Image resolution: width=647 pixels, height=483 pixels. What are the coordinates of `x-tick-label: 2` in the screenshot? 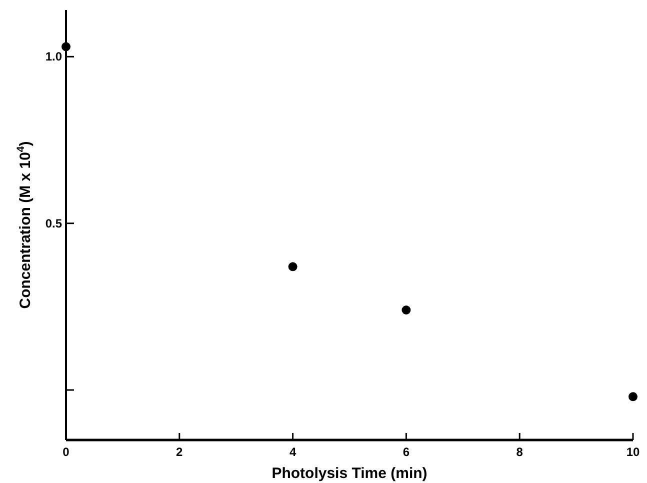 It's located at (180, 452).